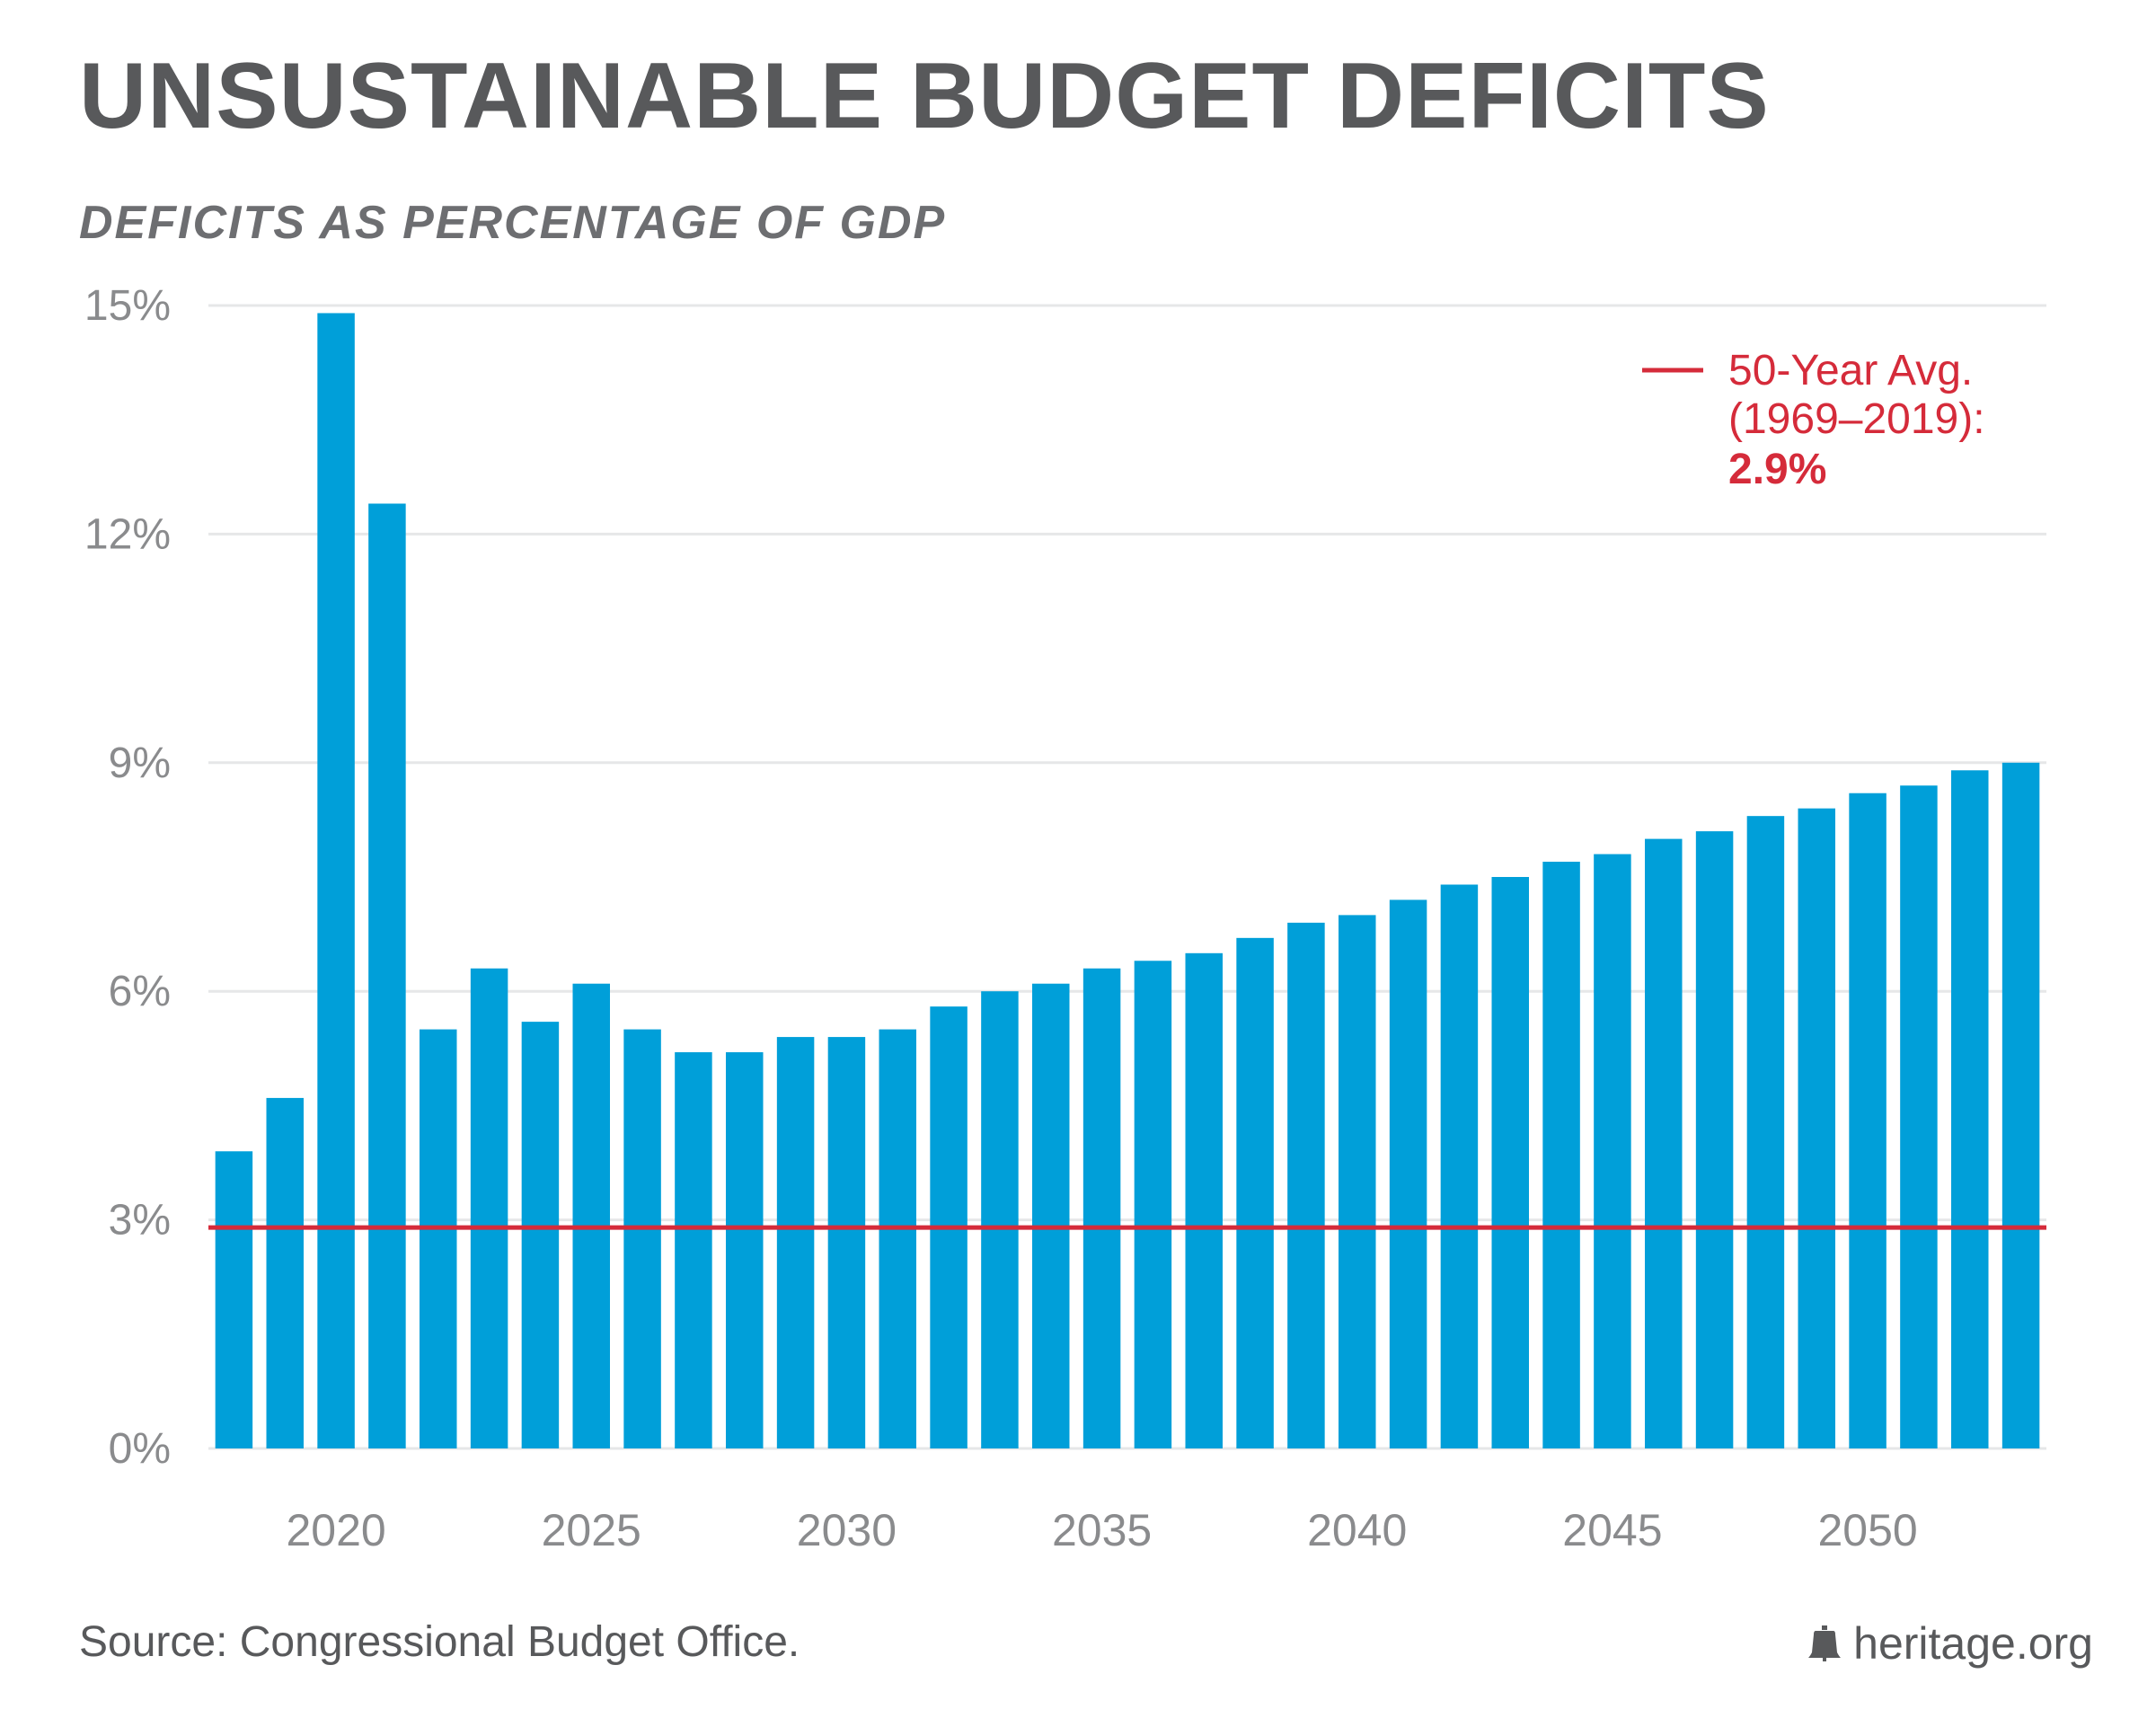 This screenshot has height=1736, width=2156. What do you see at coordinates (1102, 1208) in the screenshot?
I see `bar-2035` at bounding box center [1102, 1208].